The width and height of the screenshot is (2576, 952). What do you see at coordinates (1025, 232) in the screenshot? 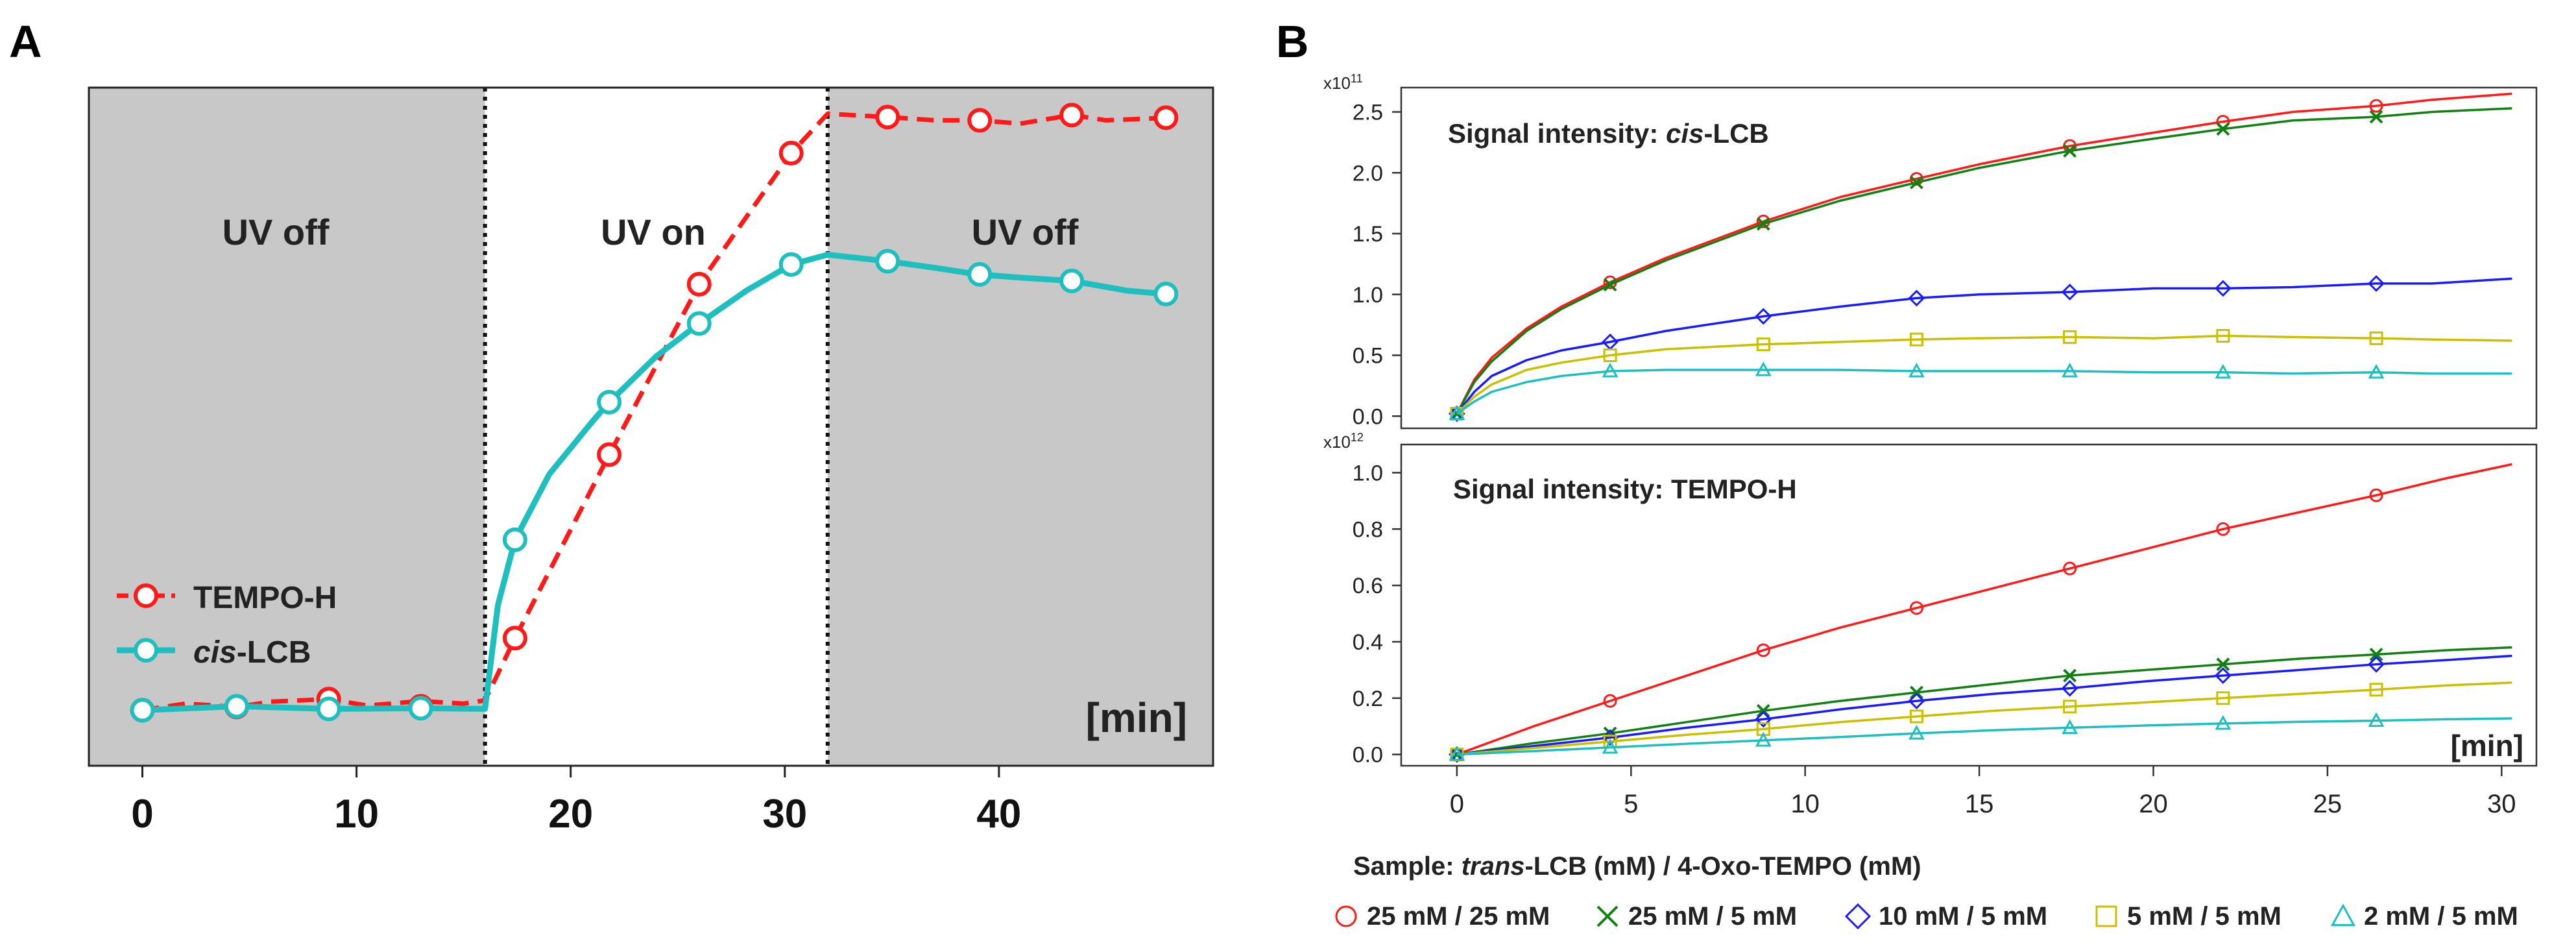
I see `panel-a-region-label-uv-off-2: UV off` at bounding box center [1025, 232].